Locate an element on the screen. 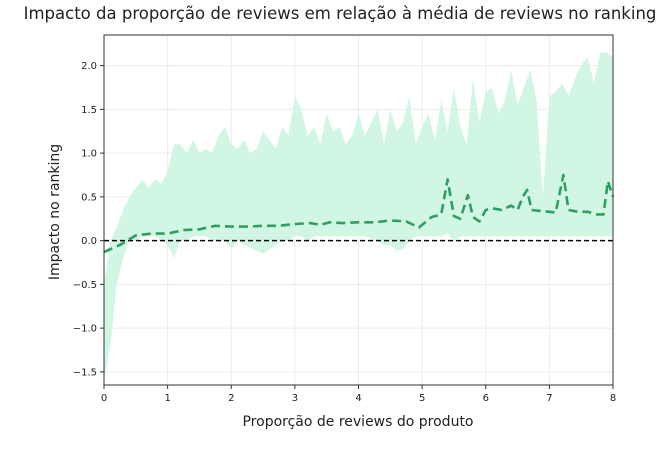  y-tick-label: 0.5 is located at coordinates (89, 197).